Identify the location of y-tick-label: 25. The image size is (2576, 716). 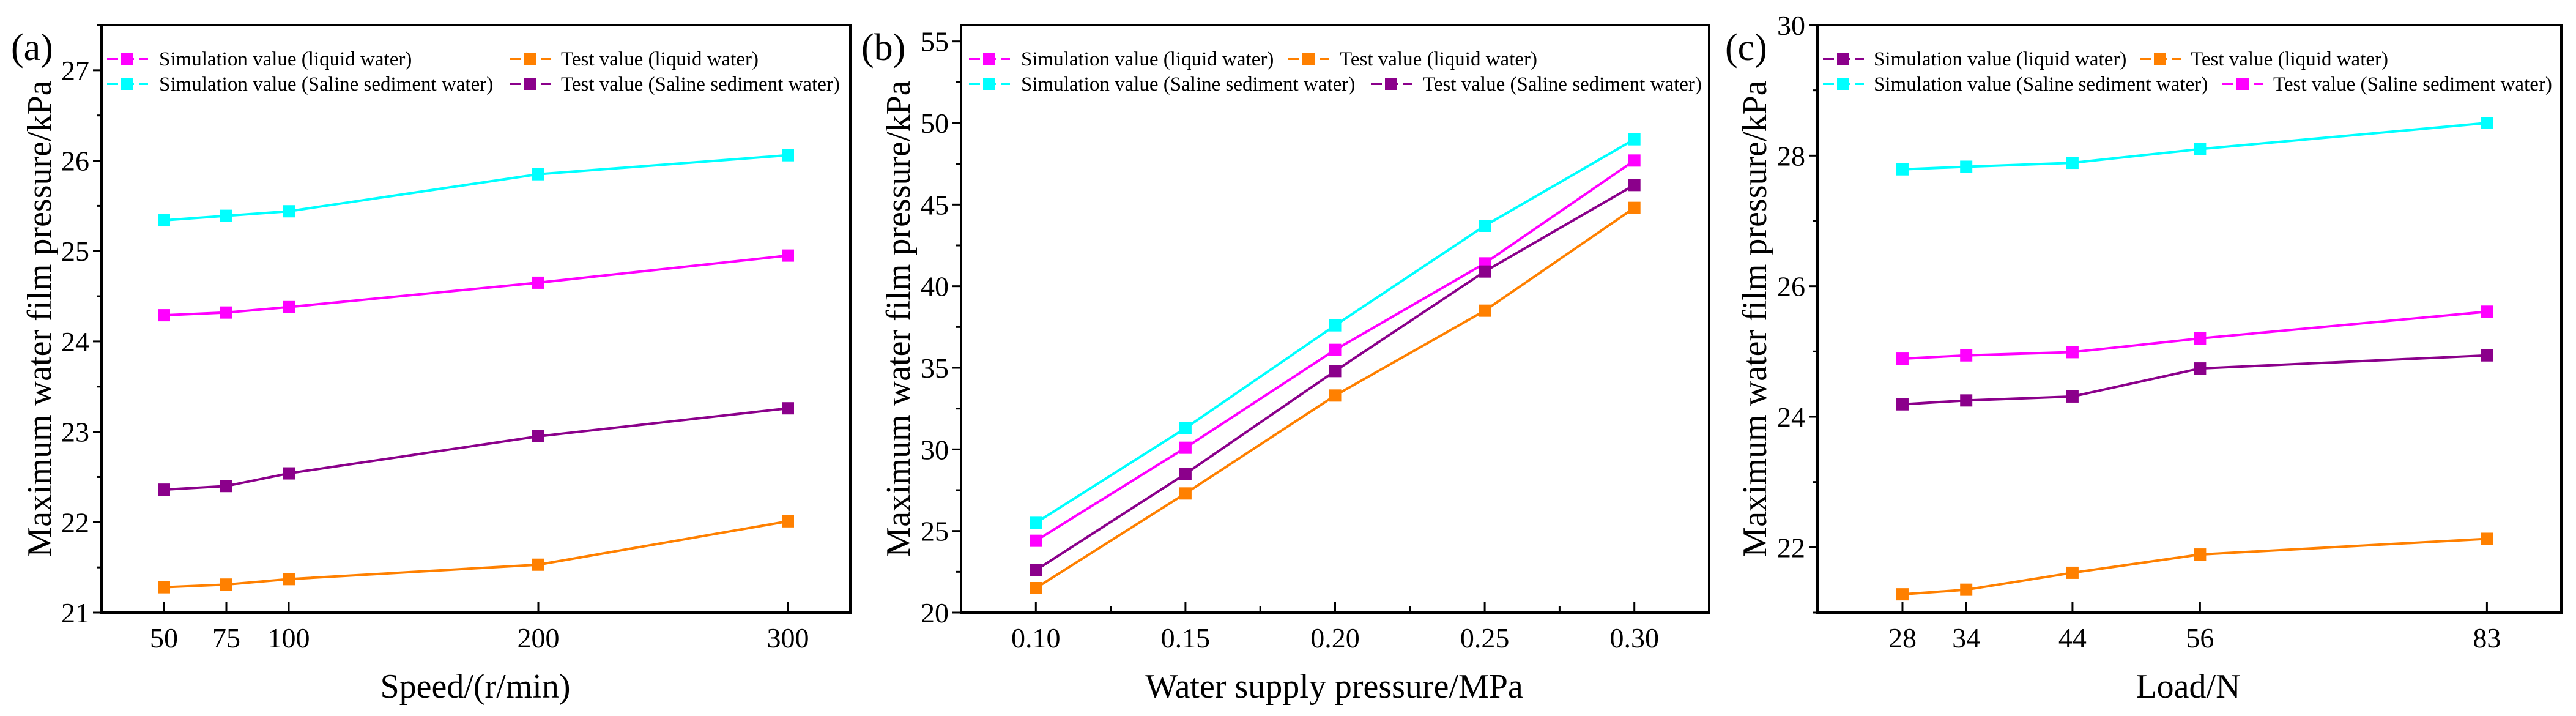
(935, 532).